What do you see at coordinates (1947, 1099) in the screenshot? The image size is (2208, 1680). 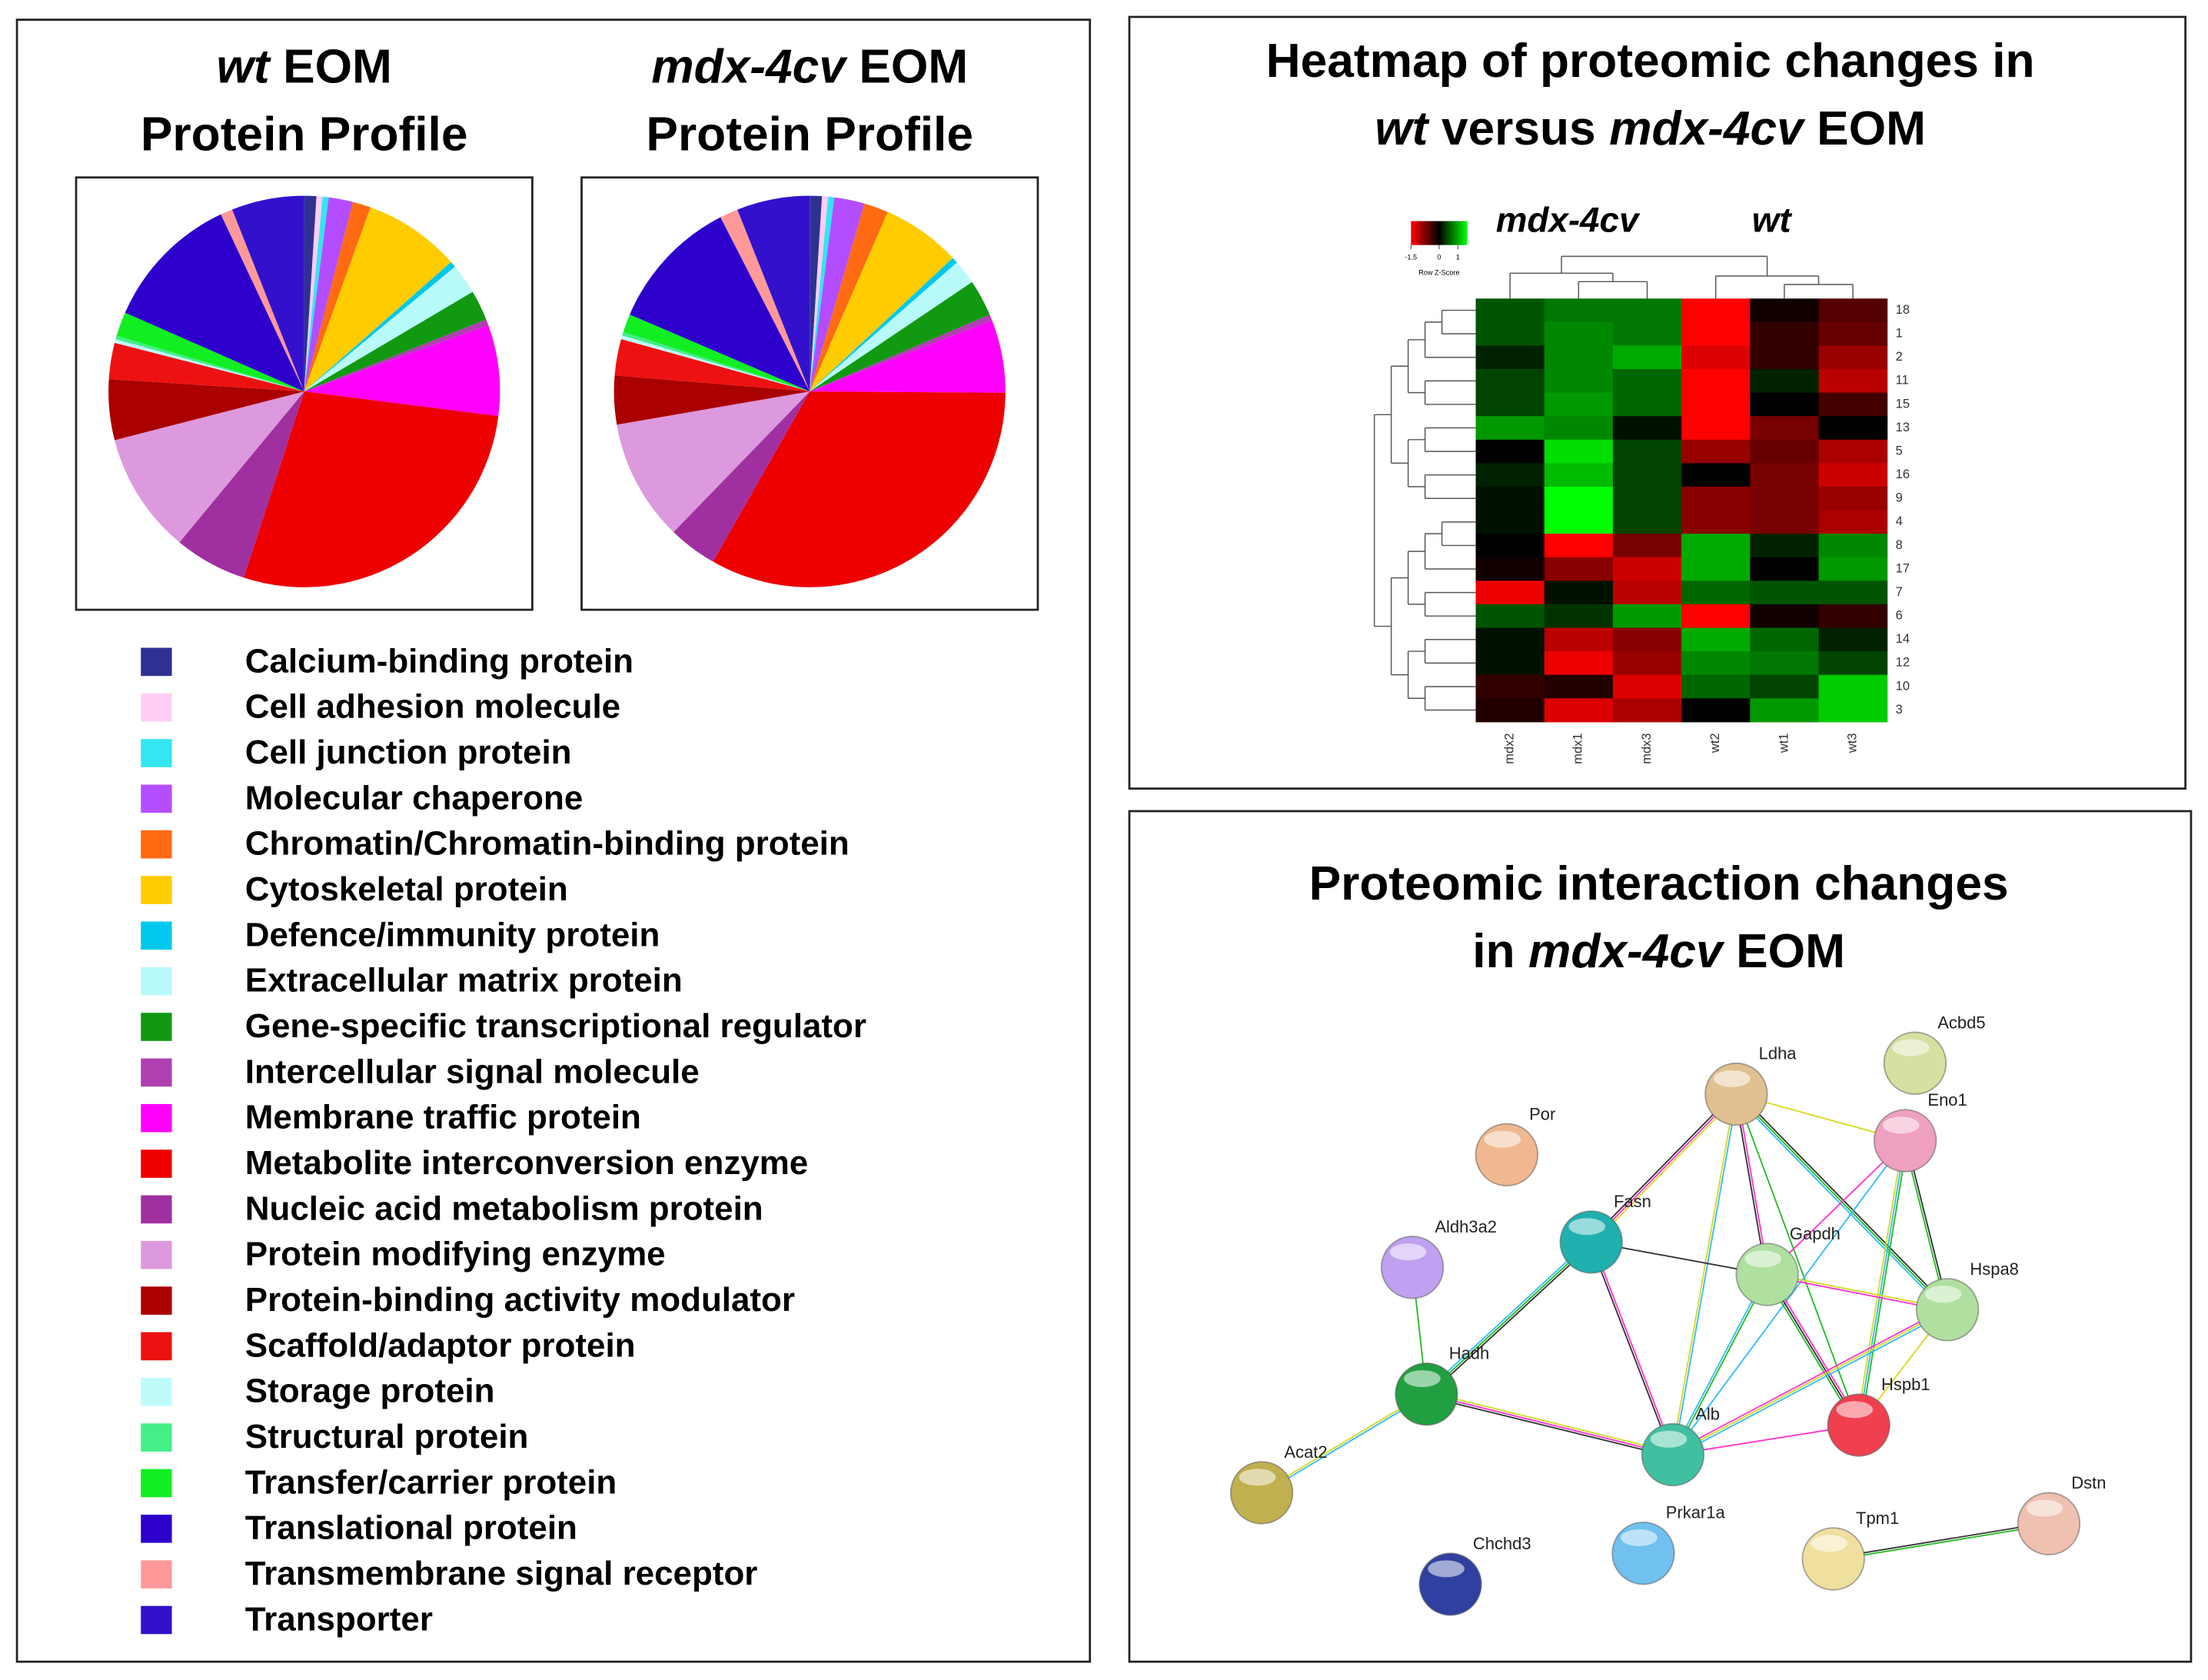 I see `node-label: Eno1` at bounding box center [1947, 1099].